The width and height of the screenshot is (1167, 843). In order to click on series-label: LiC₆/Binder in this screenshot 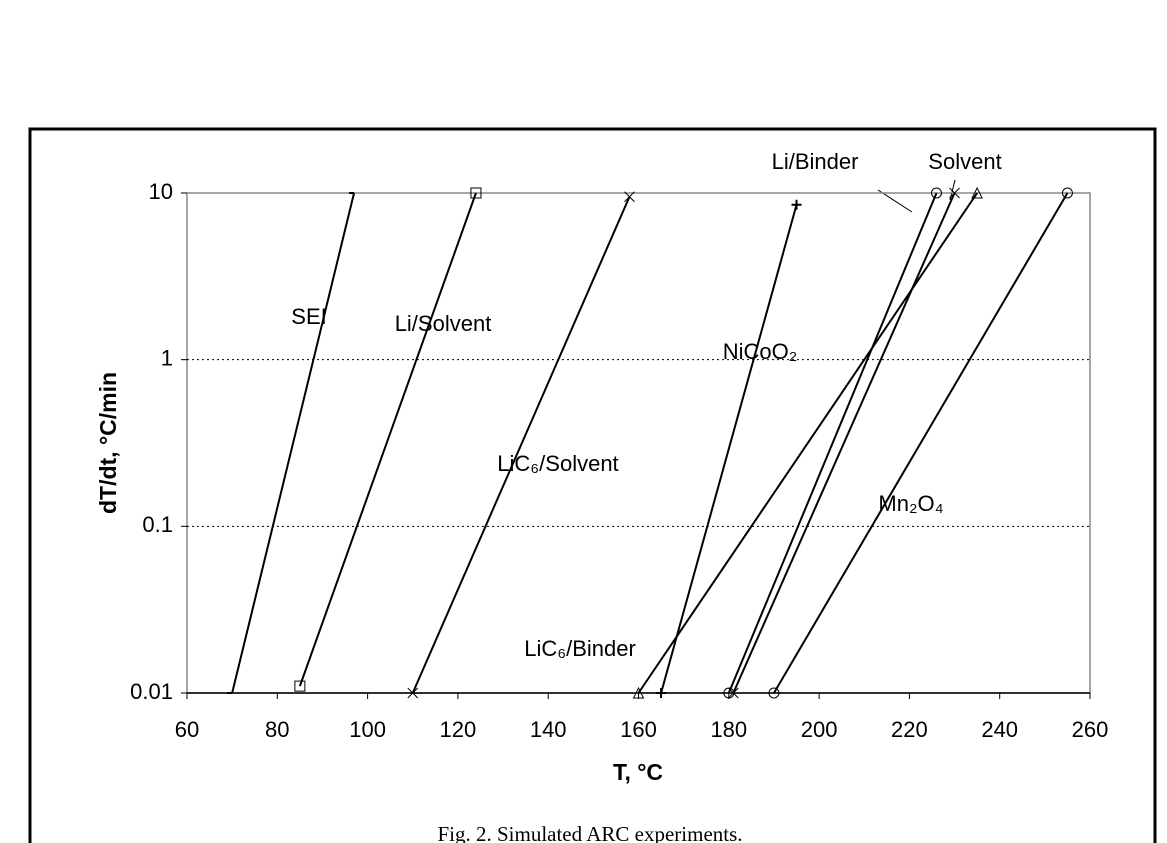, I will do `click(580, 648)`.